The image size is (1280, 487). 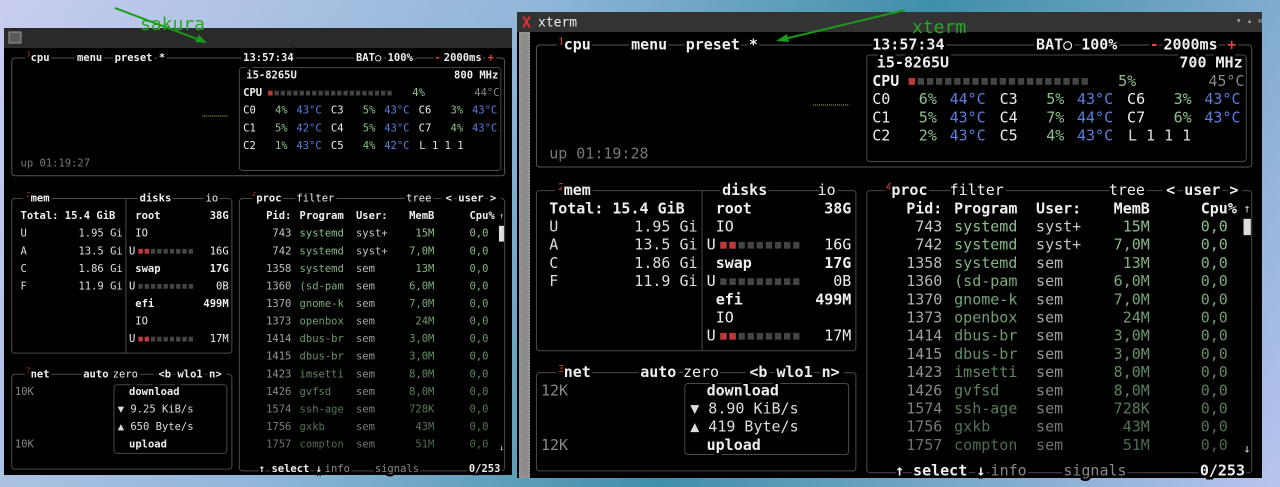 What do you see at coordinates (1095, 470) in the screenshot?
I see `signals-button: signals` at bounding box center [1095, 470].